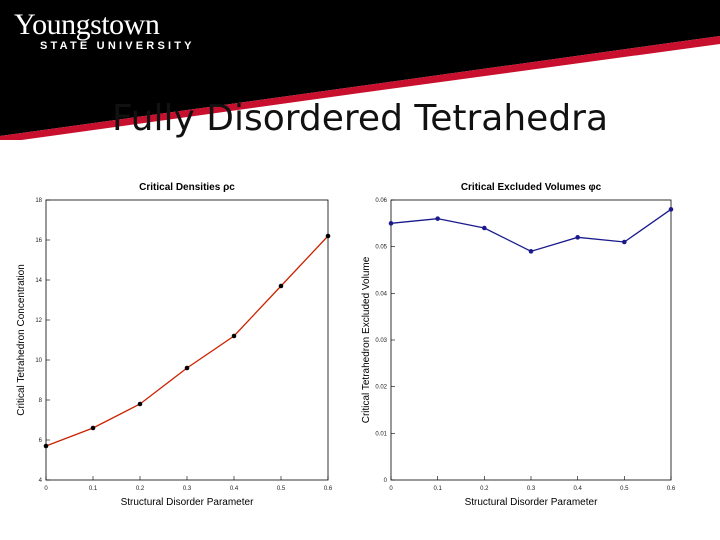 This screenshot has height=540, width=720. What do you see at coordinates (531, 187) in the screenshot?
I see `chart-title: Critical Excluded Volumes φc` at bounding box center [531, 187].